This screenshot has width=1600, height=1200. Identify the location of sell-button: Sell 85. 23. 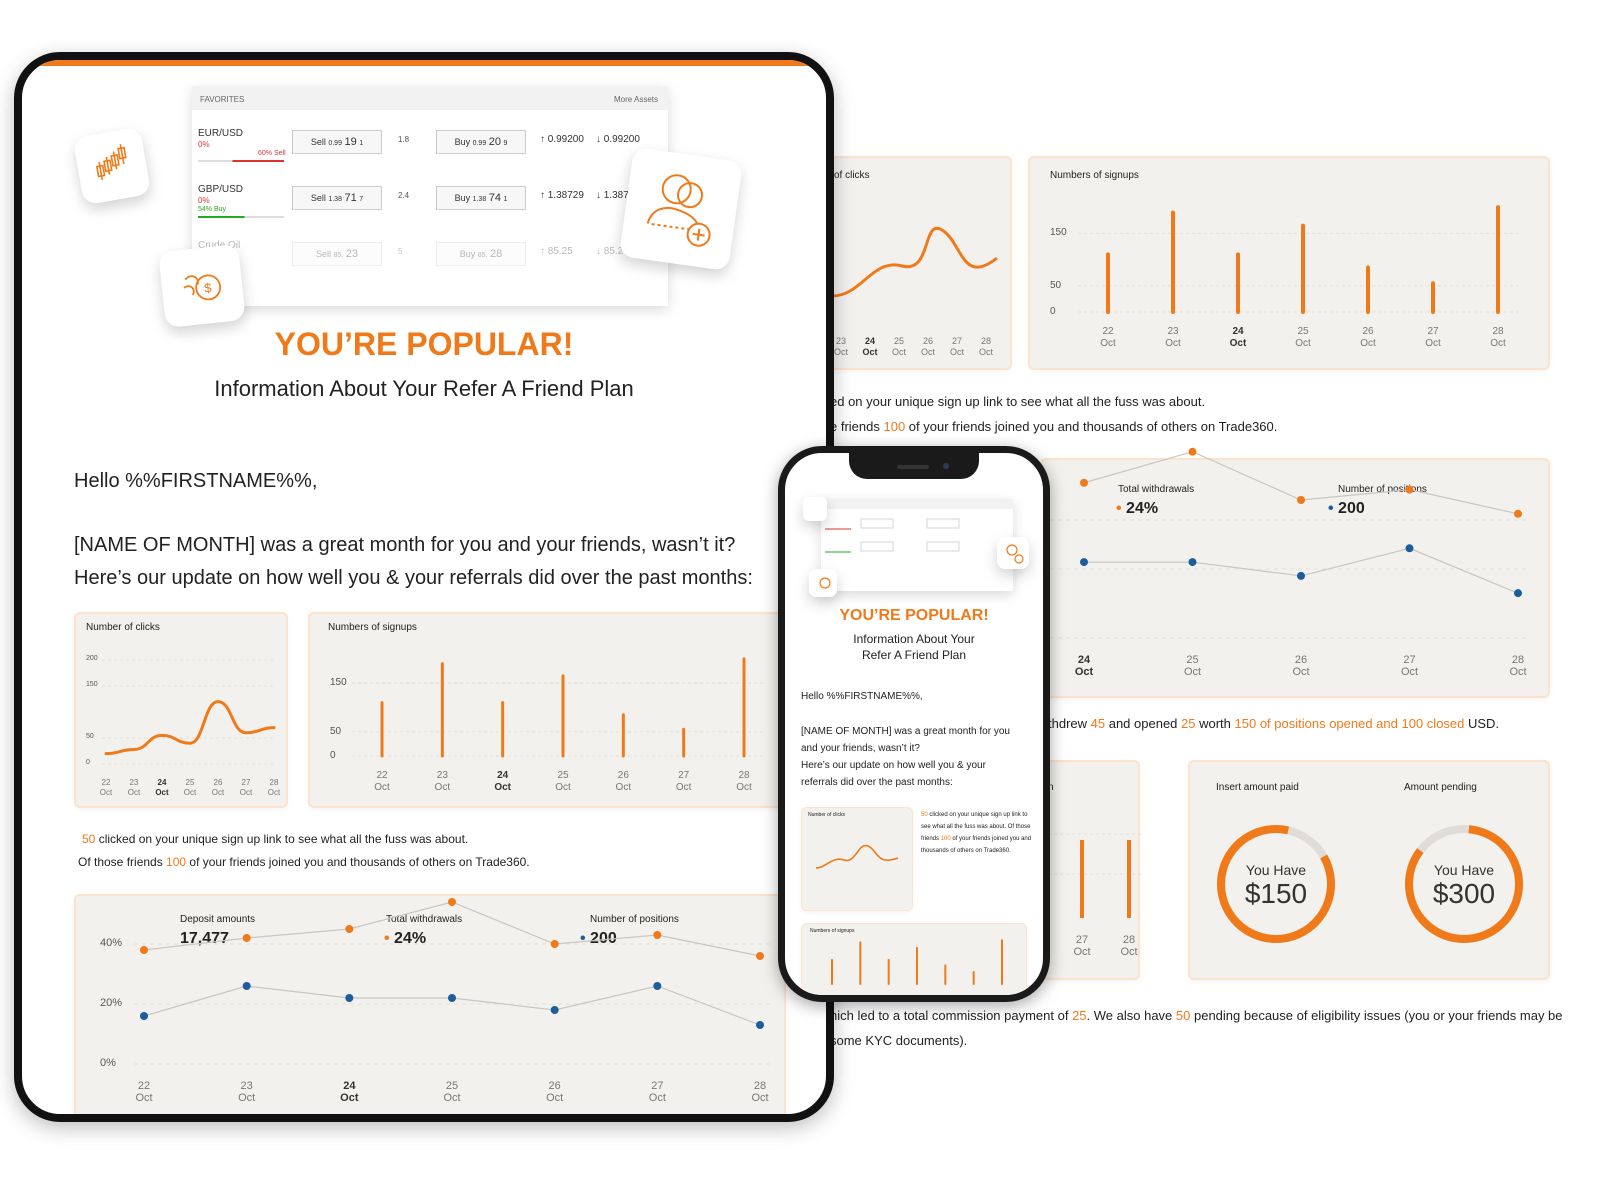
(337, 254).